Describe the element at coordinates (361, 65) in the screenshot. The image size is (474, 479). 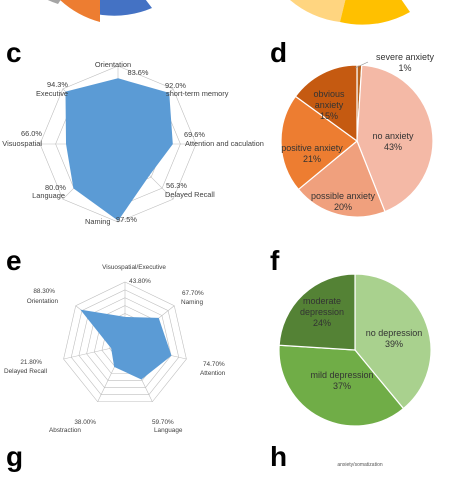
I see `pie-leader-line` at that location.